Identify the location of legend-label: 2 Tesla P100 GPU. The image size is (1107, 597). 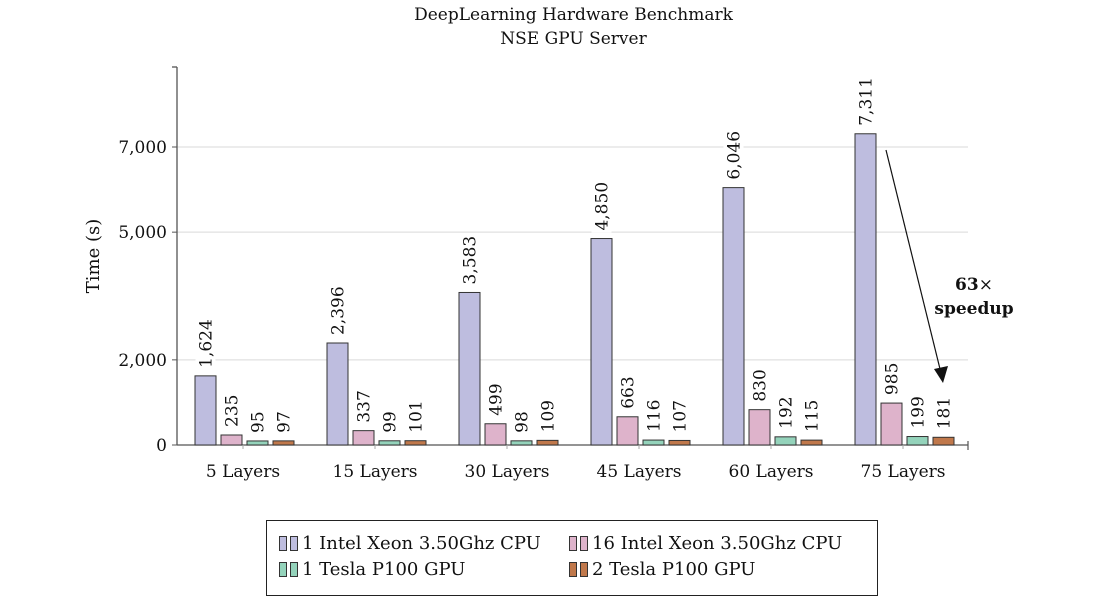
(674, 569).